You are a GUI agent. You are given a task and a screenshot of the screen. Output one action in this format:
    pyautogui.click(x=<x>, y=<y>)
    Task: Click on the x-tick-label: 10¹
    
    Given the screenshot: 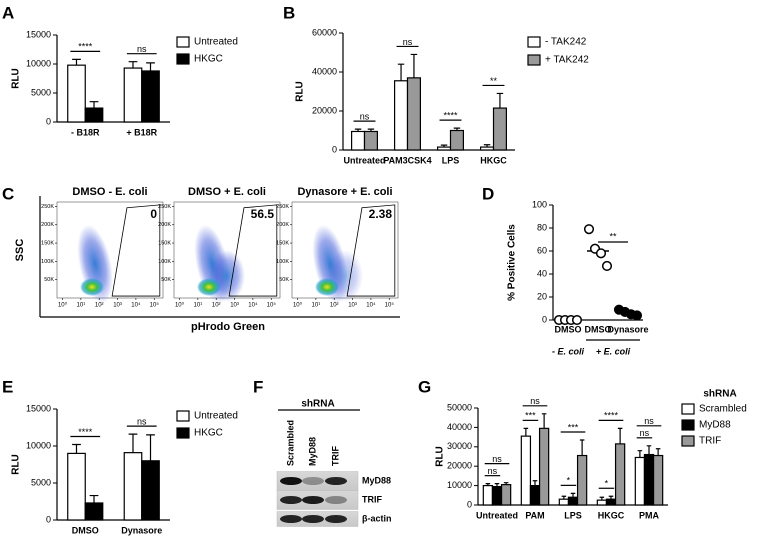 What is the action you would take?
    pyautogui.click(x=316, y=306)
    